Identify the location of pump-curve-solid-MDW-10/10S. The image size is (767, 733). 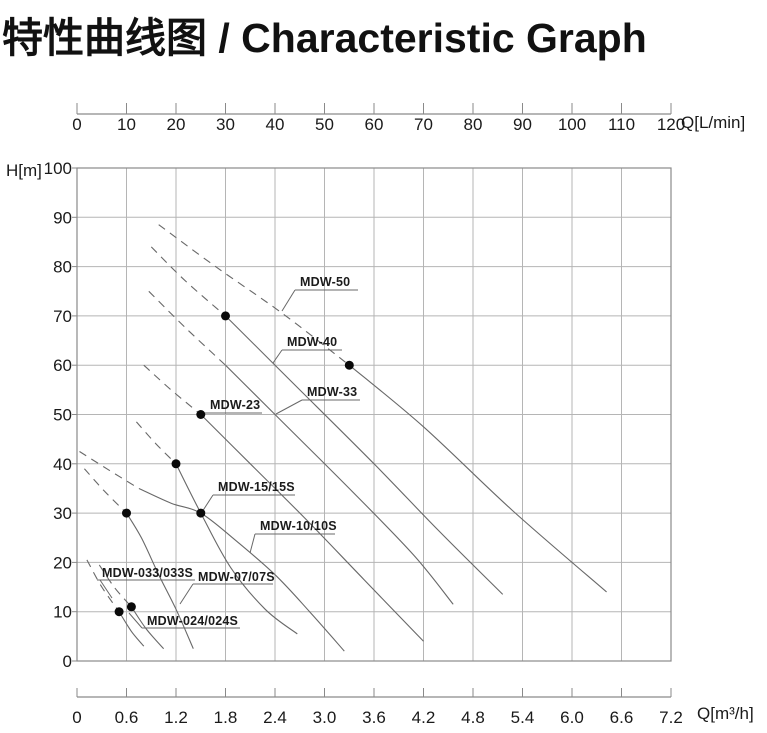
(241, 569).